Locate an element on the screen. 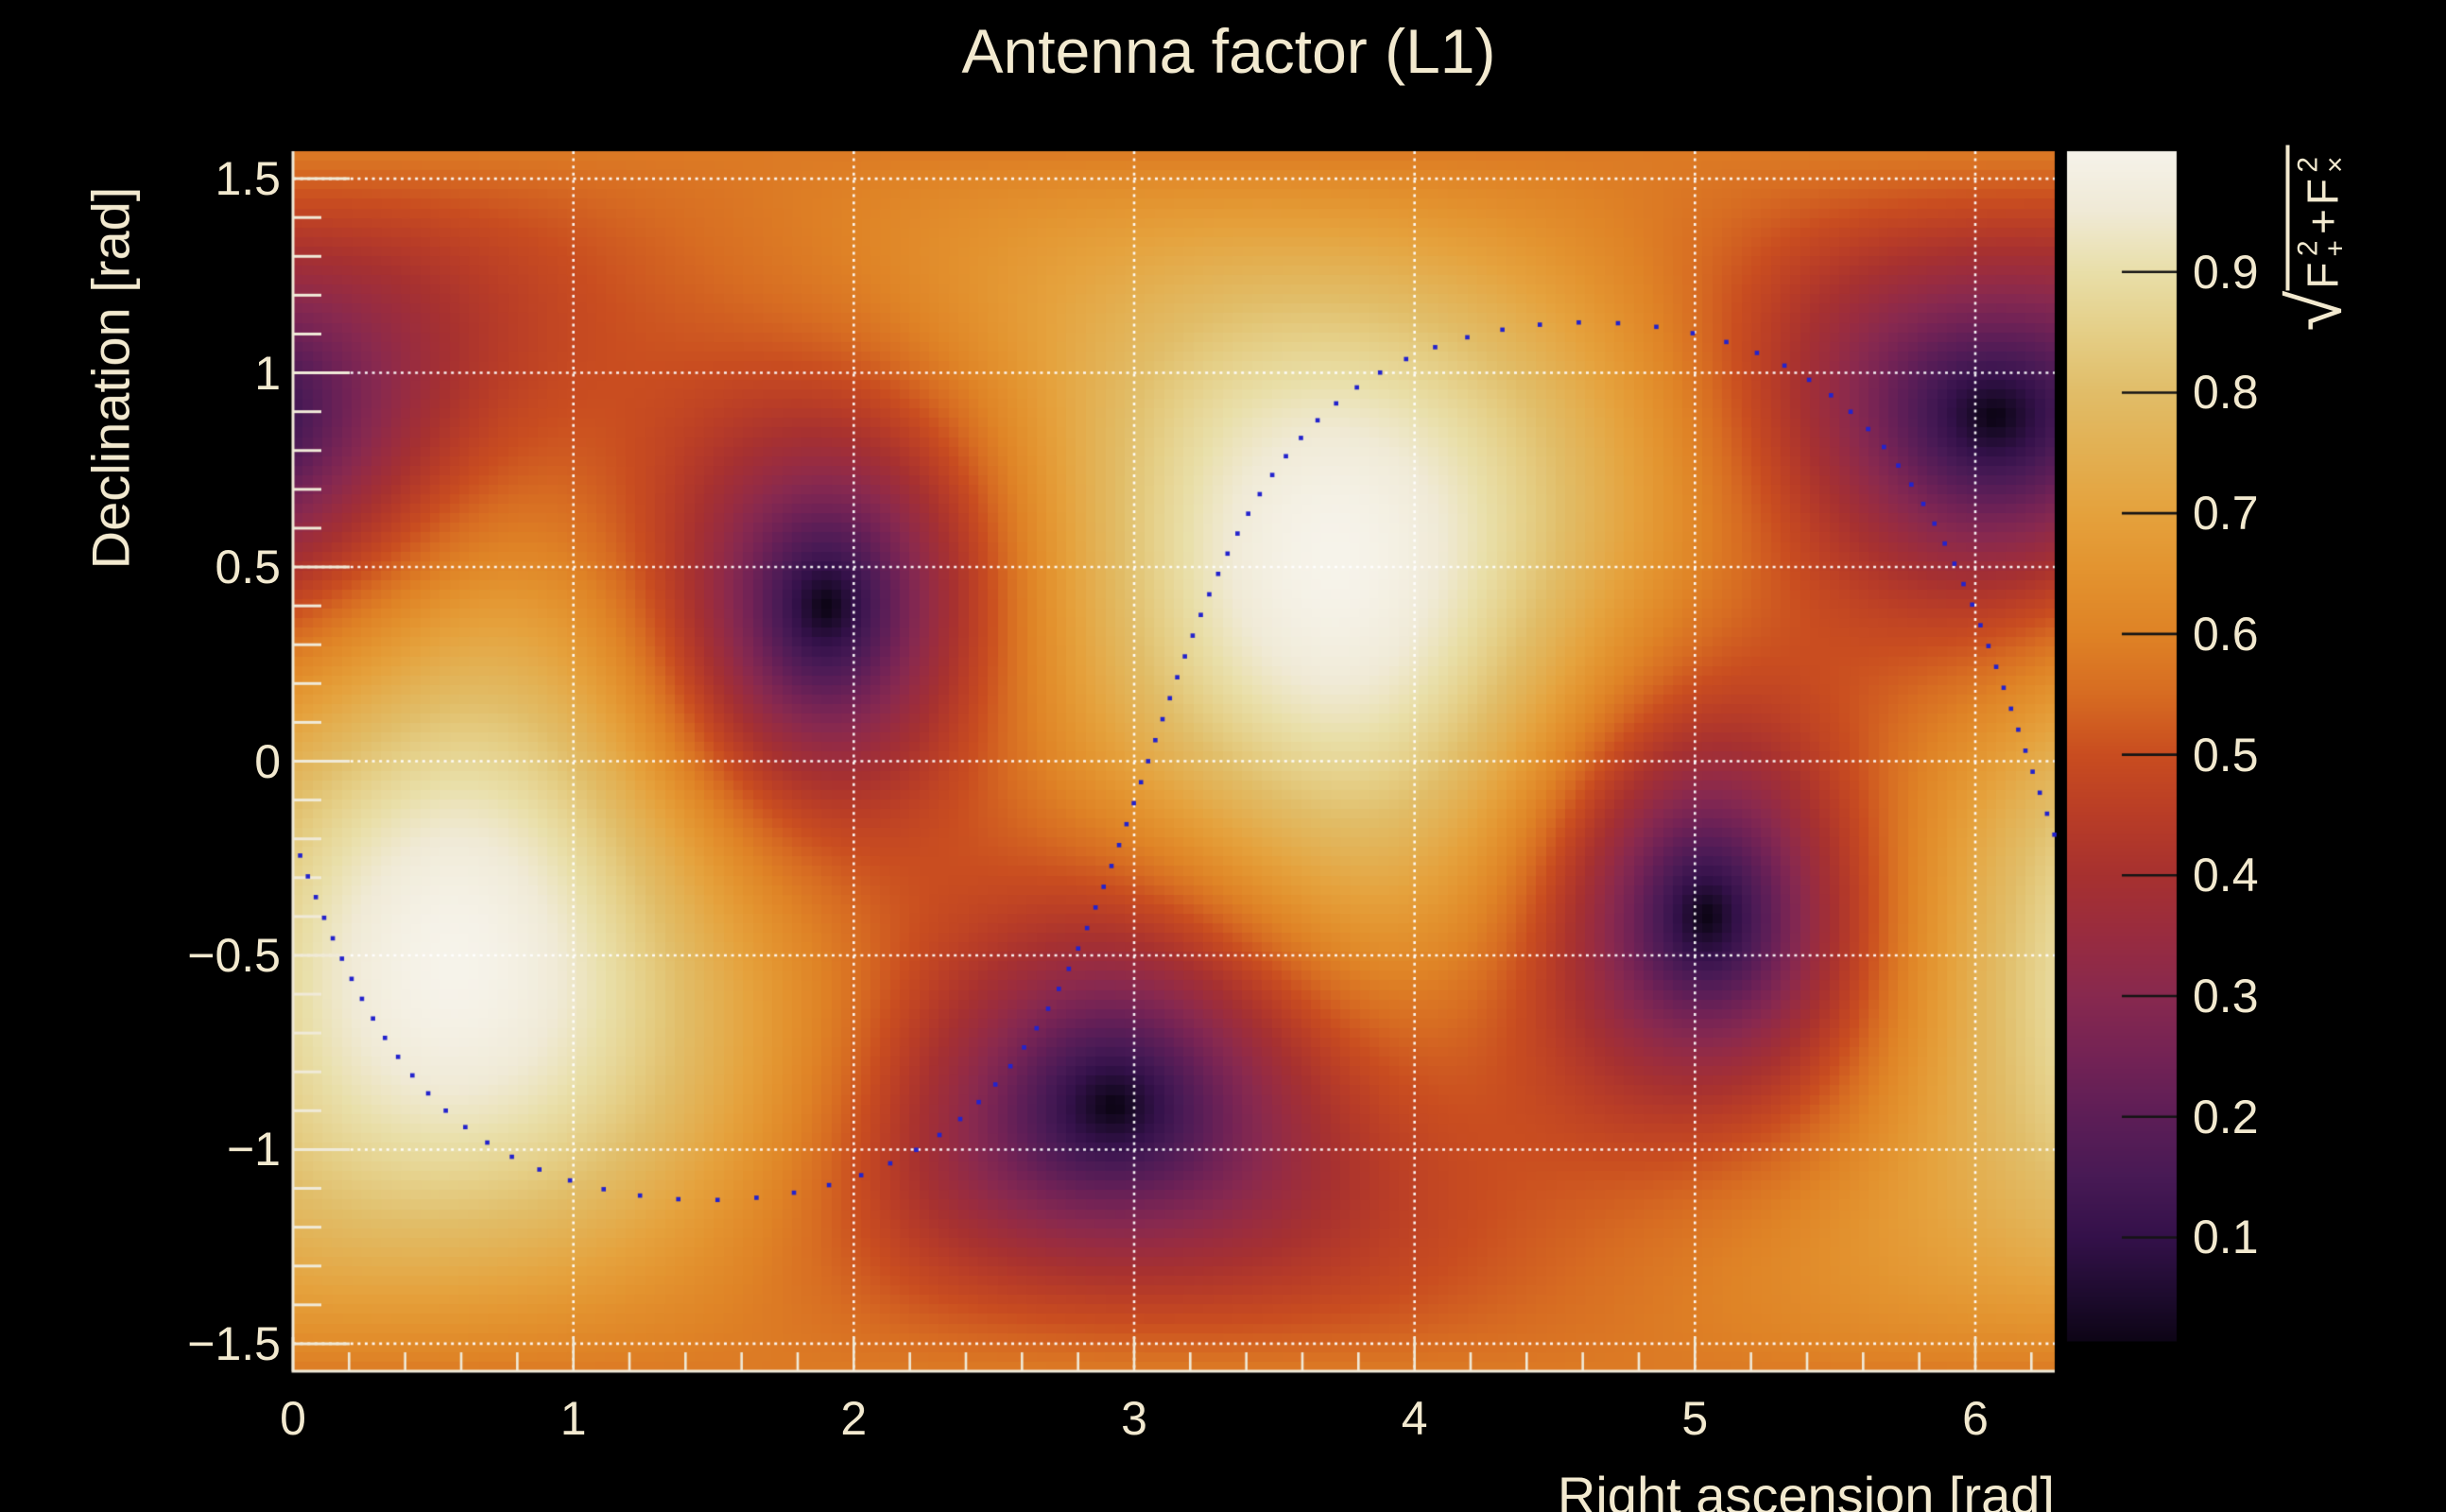 The height and width of the screenshot is (1512, 2446). radical-sign: √ is located at coordinates (2315, 311).